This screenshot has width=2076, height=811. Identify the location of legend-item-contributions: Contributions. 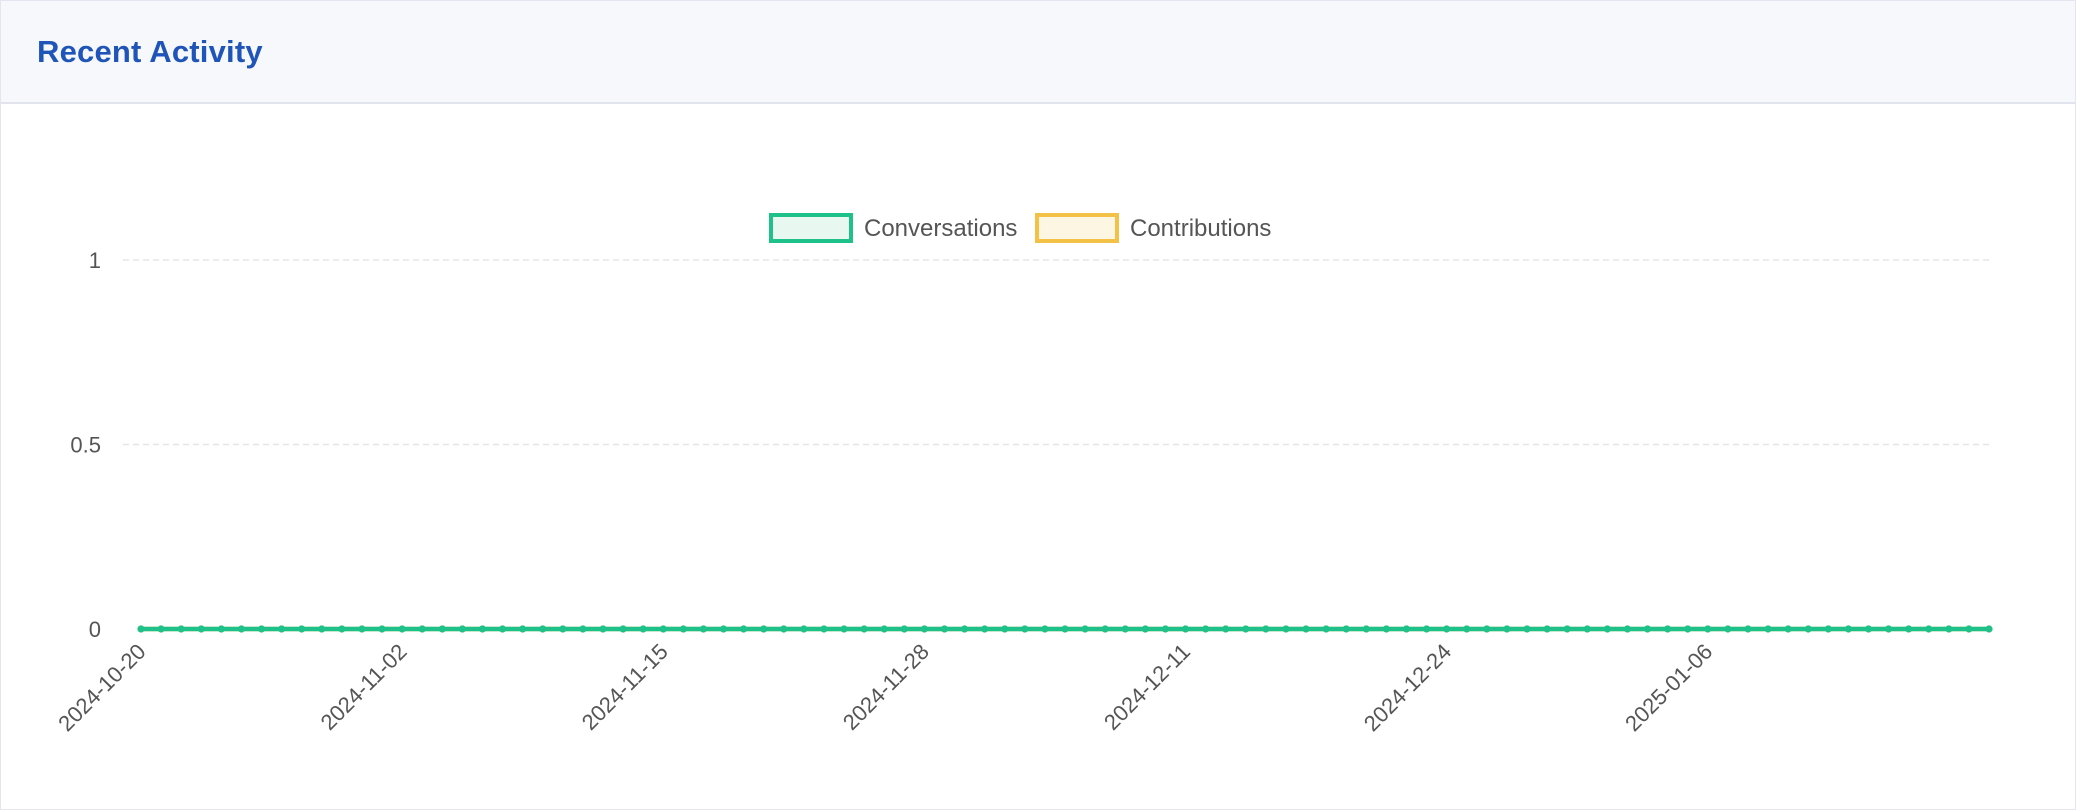
(1153, 228).